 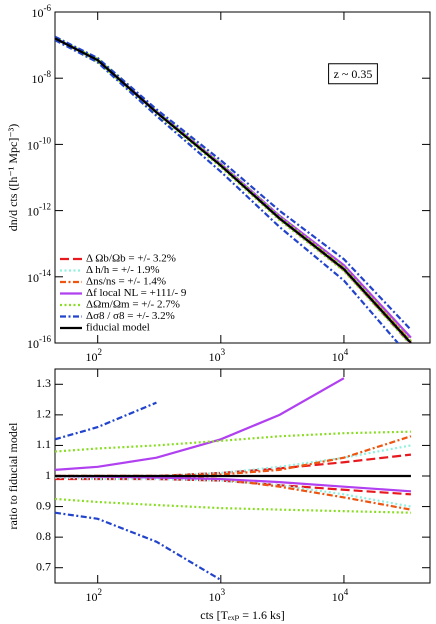 I want to click on legend-label: Δσ8 / σ8 = +/- 3.2%, so click(x=130, y=316).